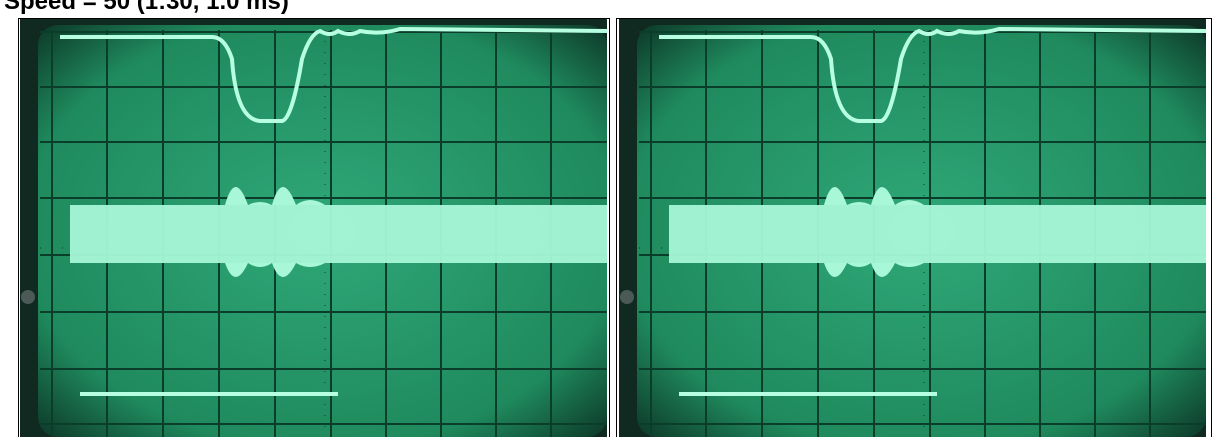  What do you see at coordinates (146, 7) in the screenshot?
I see `page-title: Speed = 50 (1:30, 1.0 ms)` at bounding box center [146, 7].